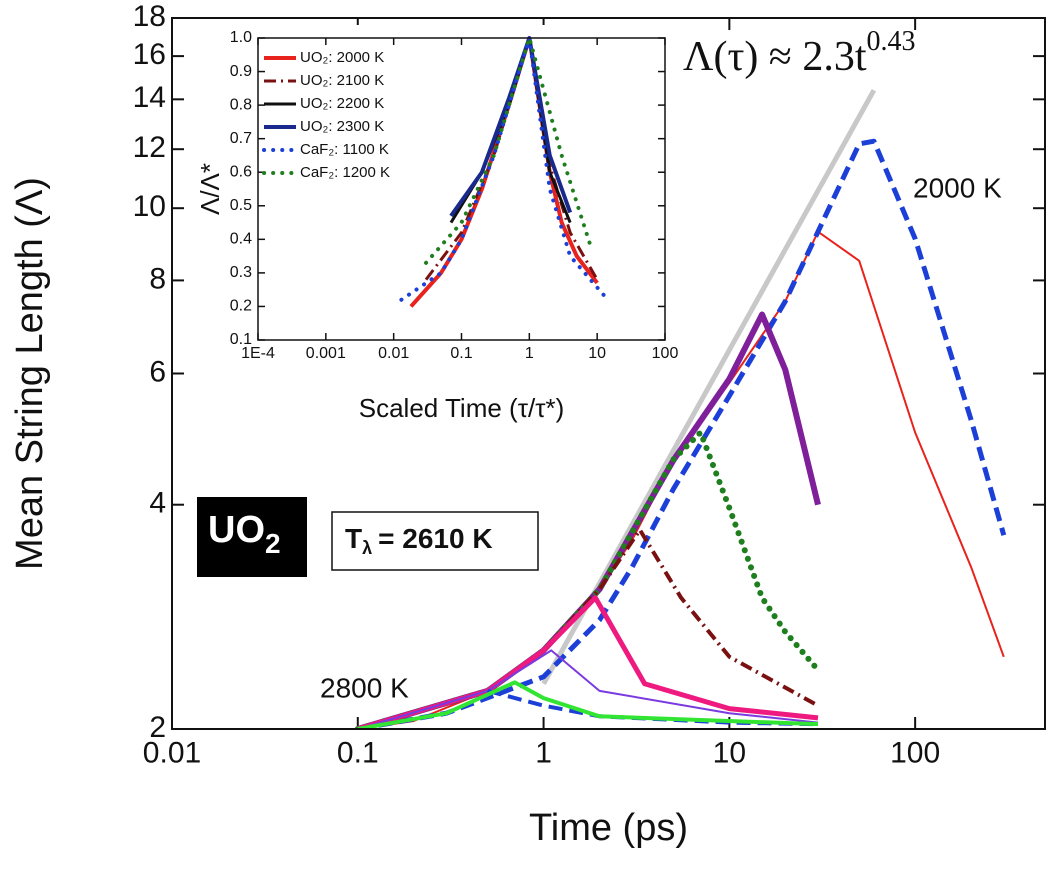 The height and width of the screenshot is (869, 1050). Describe the element at coordinates (30, 373) in the screenshot. I see `y-axis-label: Mean String Length (Λ)` at that location.